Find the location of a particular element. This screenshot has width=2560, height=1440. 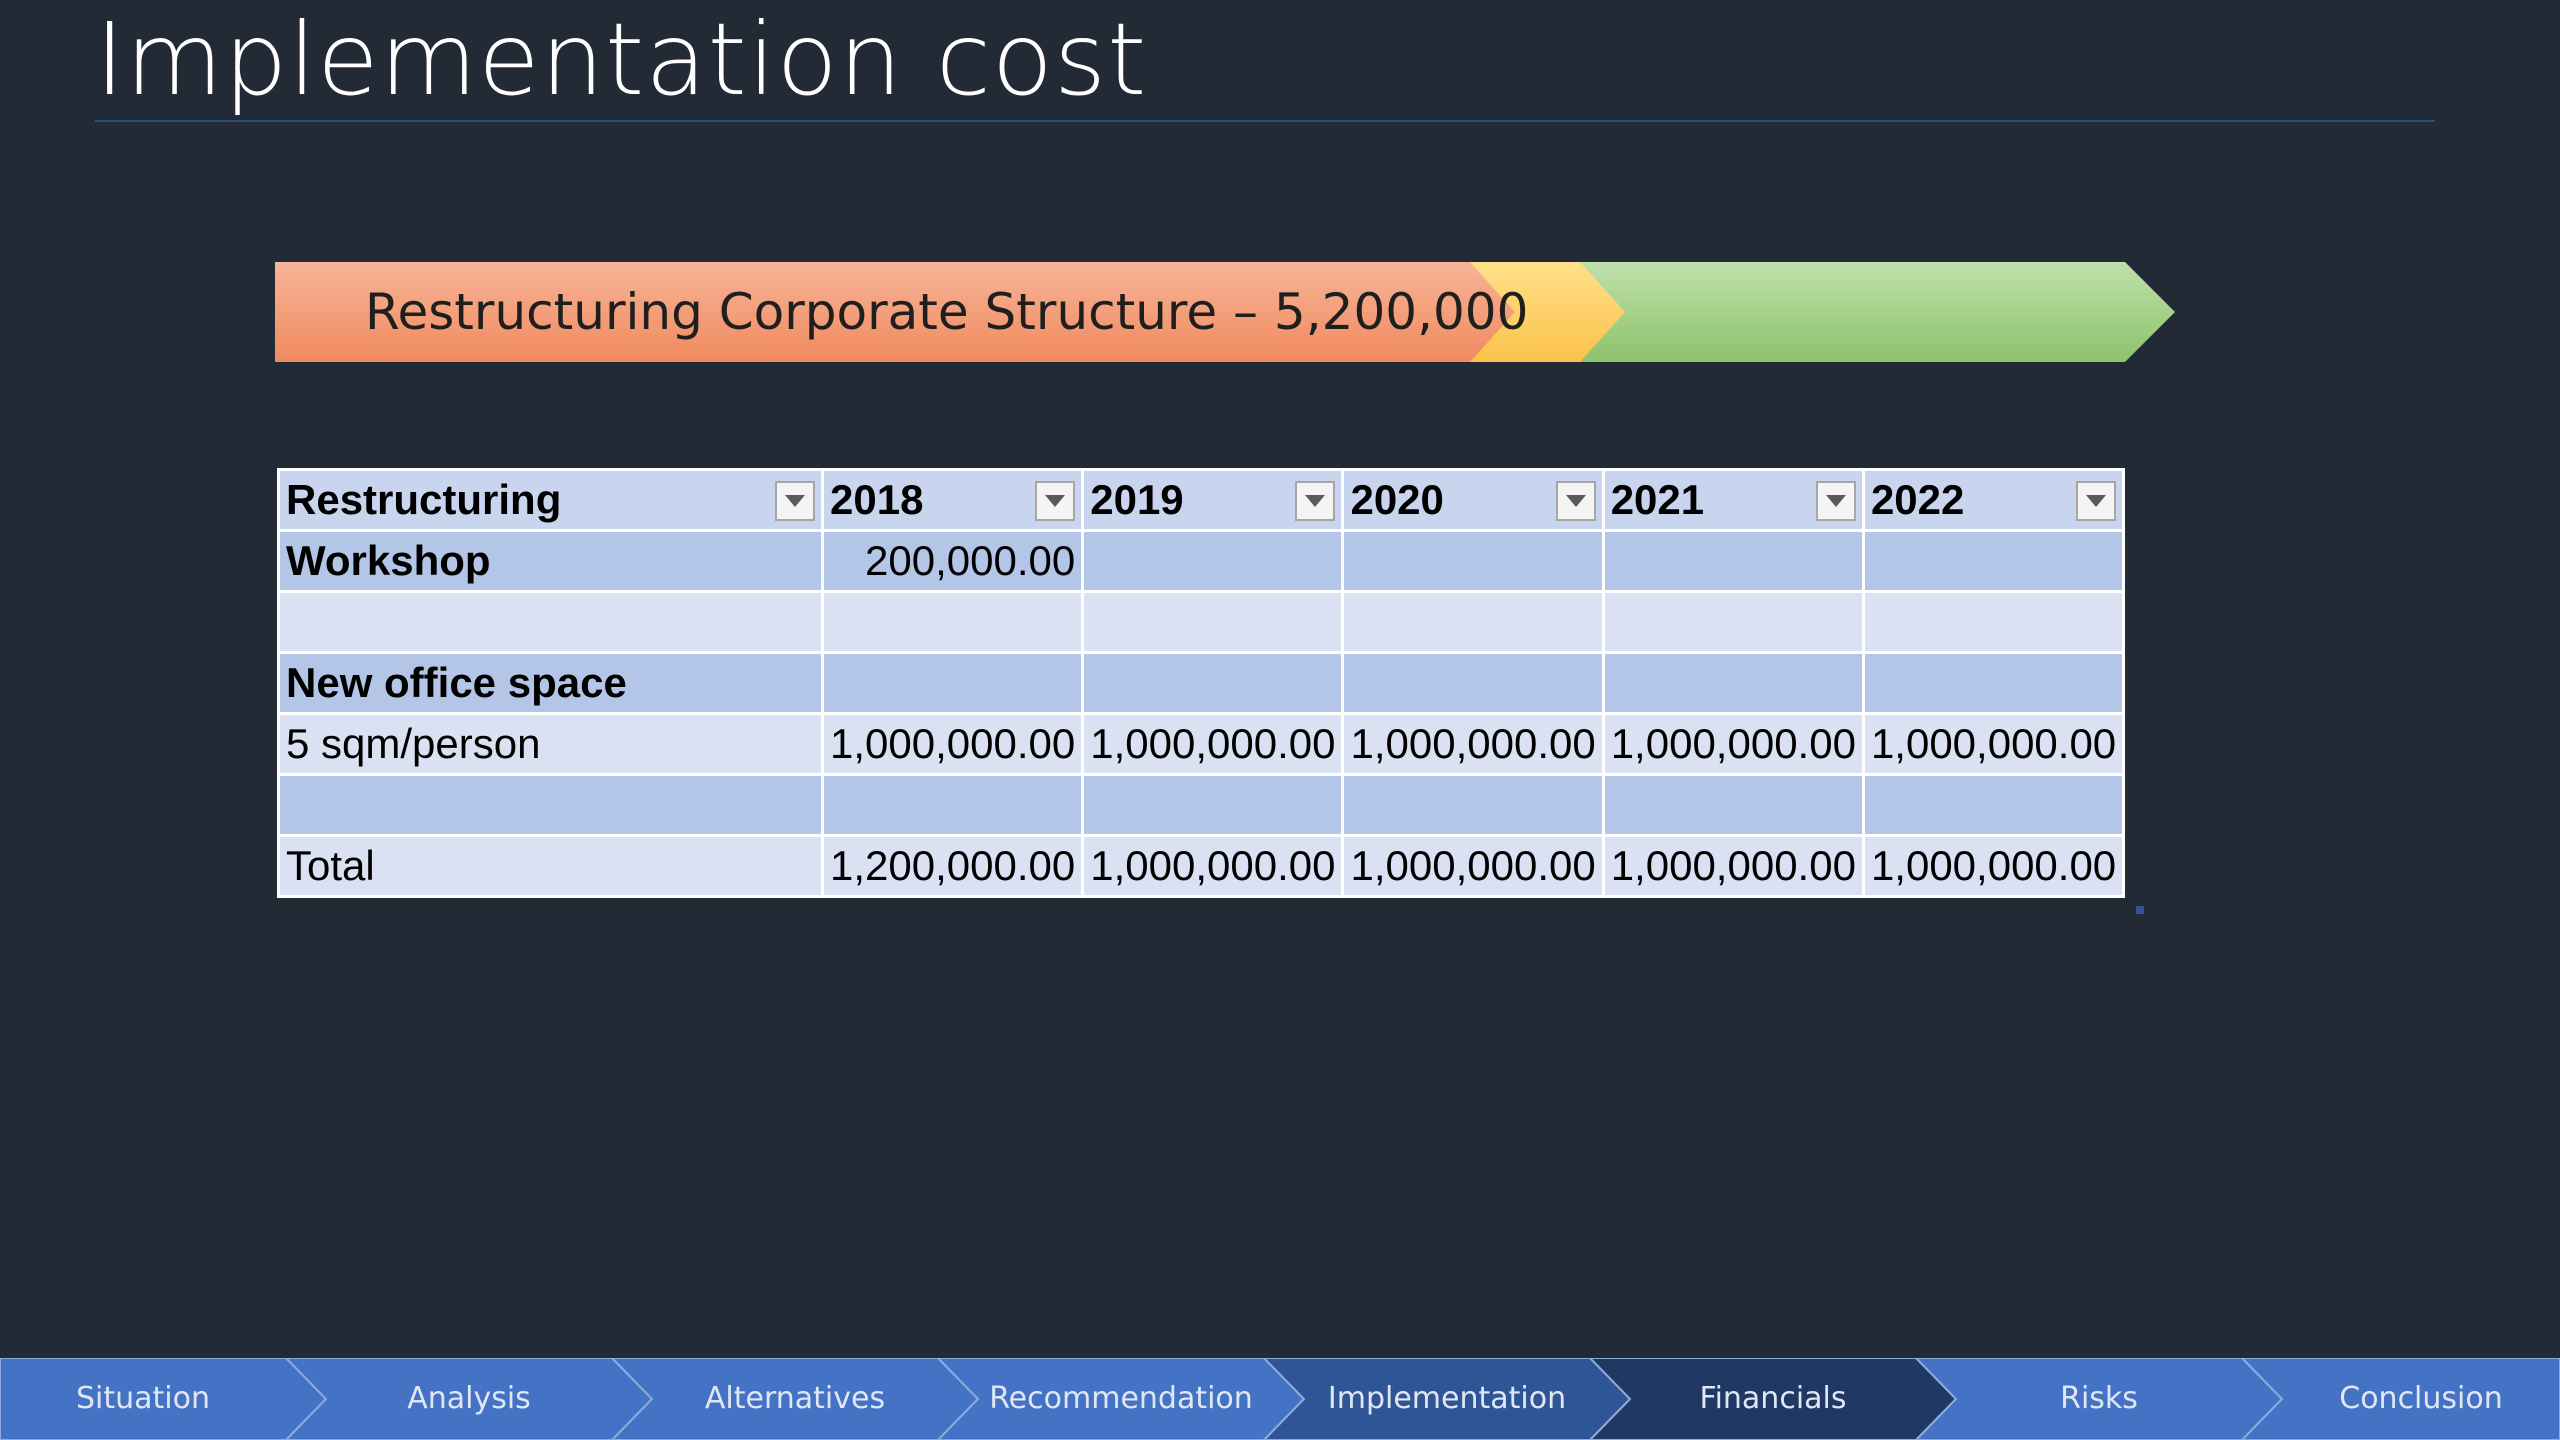

row-label-cell: Total is located at coordinates (550, 866).